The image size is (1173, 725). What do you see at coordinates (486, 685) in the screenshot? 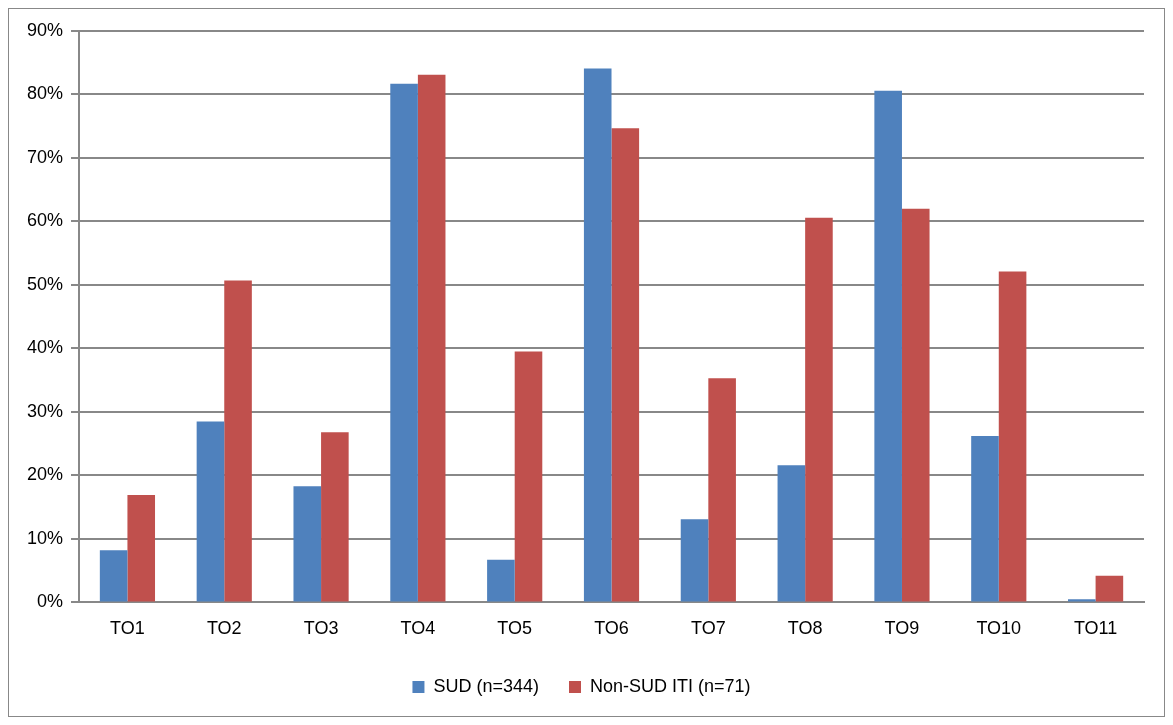
I see `legend-label: SUD (n=344)` at bounding box center [486, 685].